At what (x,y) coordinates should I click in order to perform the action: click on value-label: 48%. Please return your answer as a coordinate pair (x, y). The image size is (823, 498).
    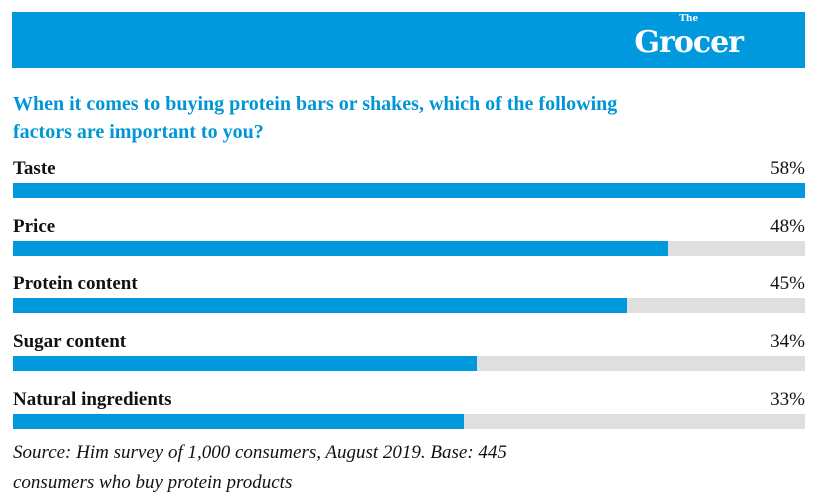
    Looking at the image, I should click on (787, 226).